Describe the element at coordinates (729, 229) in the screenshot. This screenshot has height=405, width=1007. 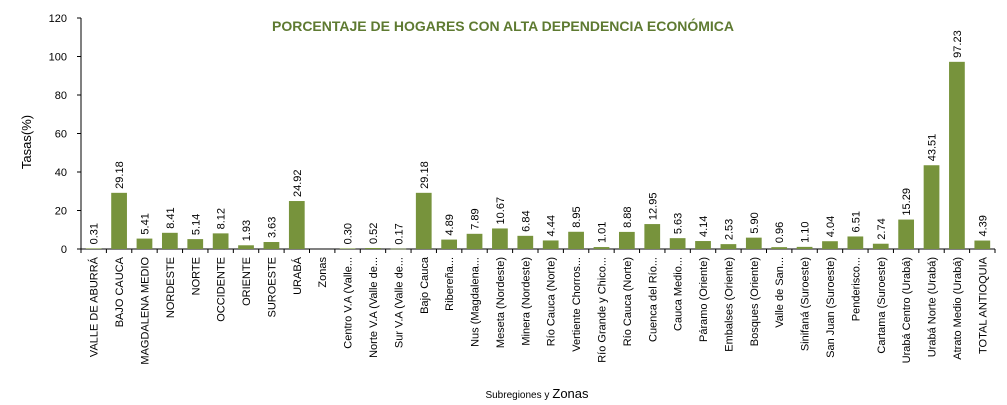
I see `data-label: 2.53` at that location.